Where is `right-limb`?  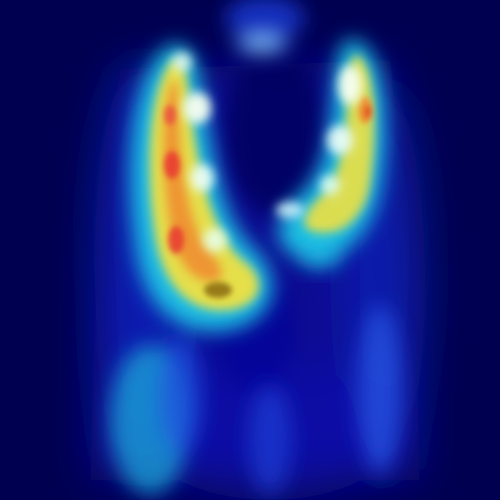 right-limb is located at coordinates (380, 390).